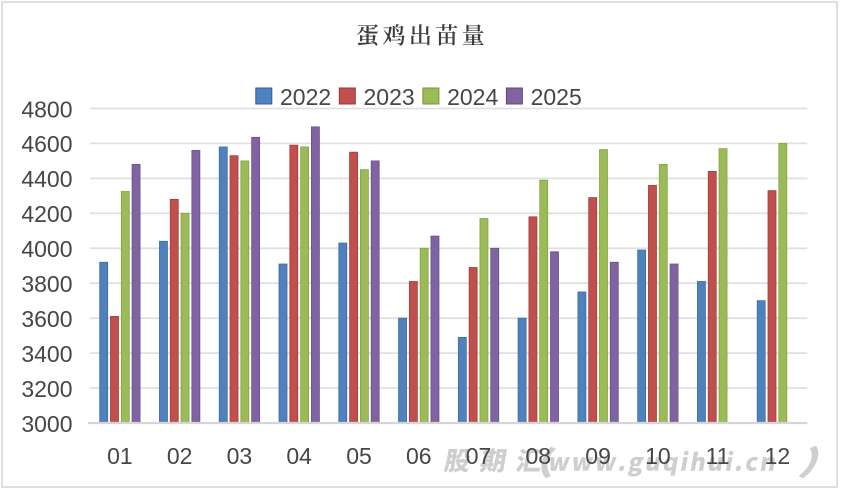 The image size is (841, 493). Describe the element at coordinates (598, 456) in the screenshot. I see `svg-text: 09` at that location.